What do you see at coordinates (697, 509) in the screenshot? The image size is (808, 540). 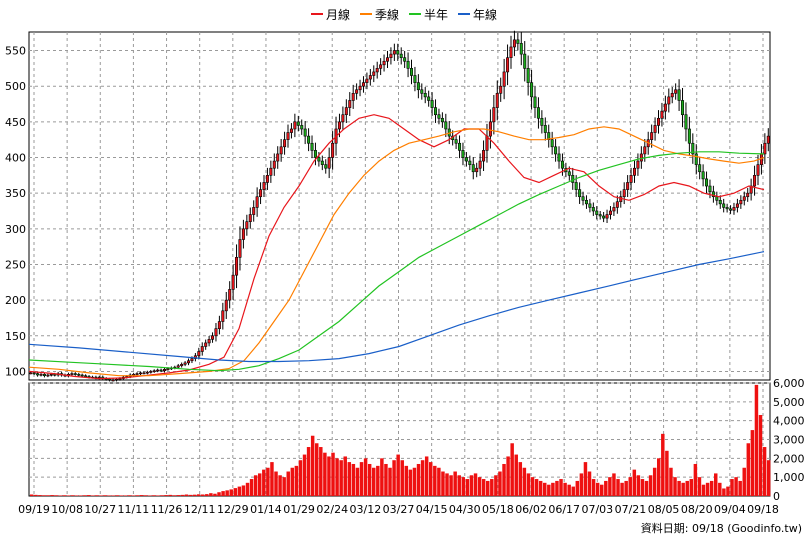 I see `x-tick-label: 08/20` at bounding box center [697, 509].